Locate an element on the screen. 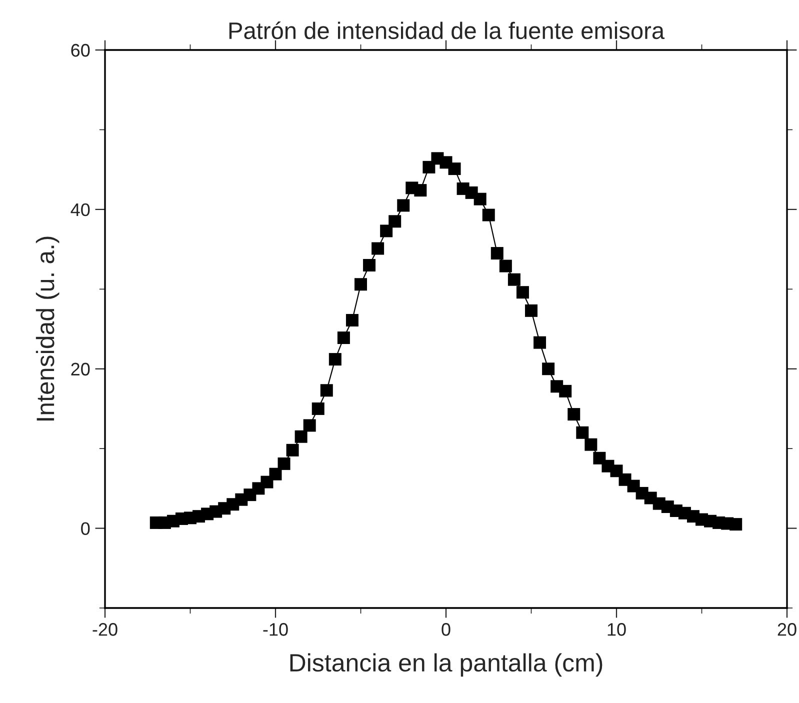 This screenshot has width=799, height=703. x-tick-label: 0 is located at coordinates (446, 629).